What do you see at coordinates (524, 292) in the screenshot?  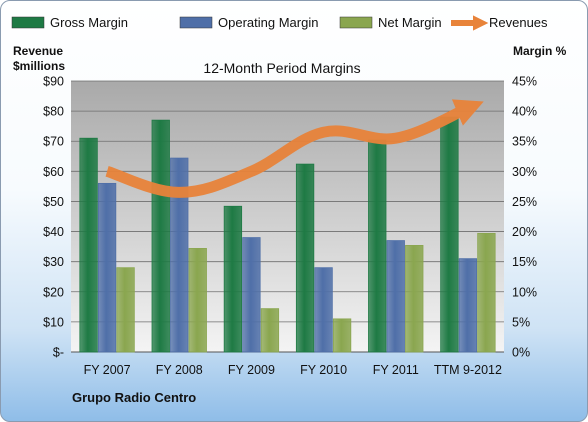 I see `y-right-tick: 10%` at bounding box center [524, 292].